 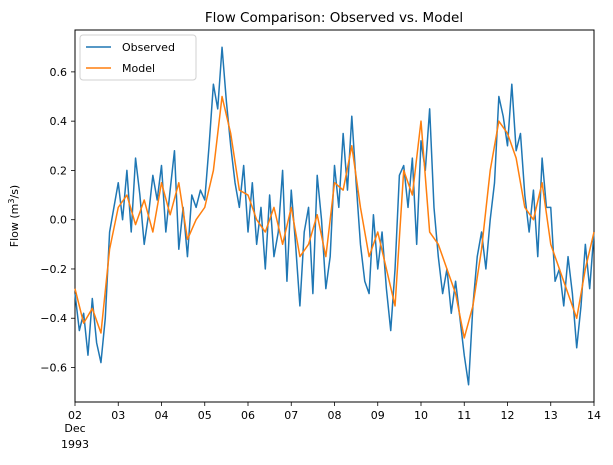 What do you see at coordinates (74, 428) in the screenshot?
I see `x-month-label: Dec` at bounding box center [74, 428].